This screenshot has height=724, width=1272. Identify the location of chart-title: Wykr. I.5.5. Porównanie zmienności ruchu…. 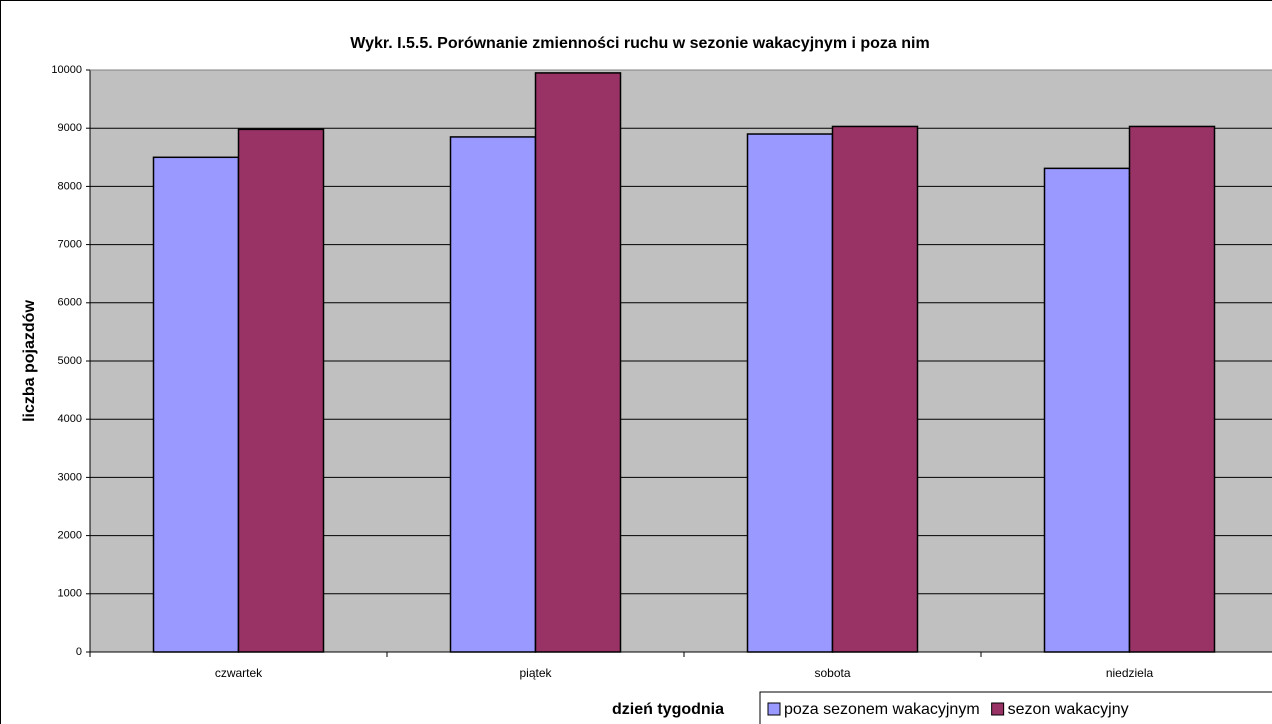
(639, 43).